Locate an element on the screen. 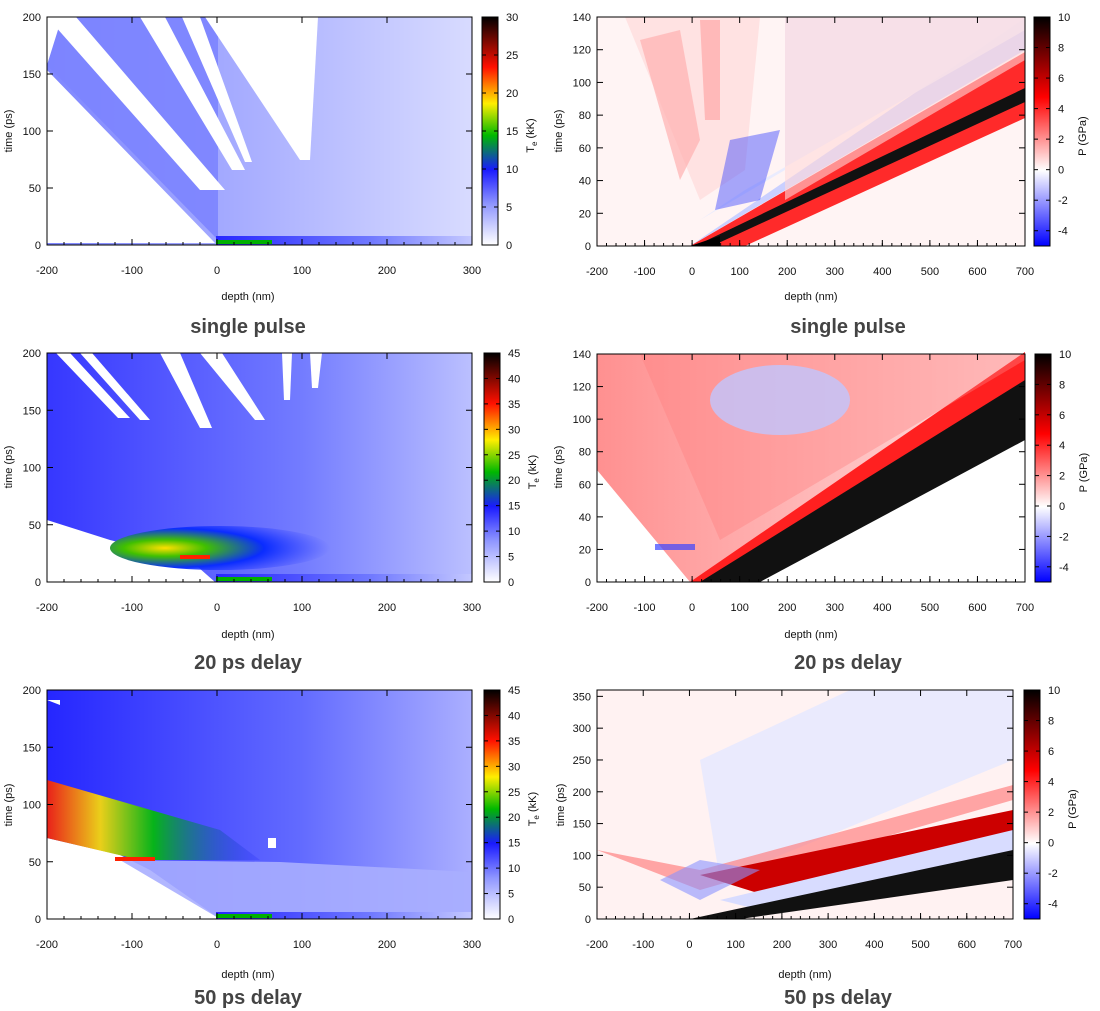 The height and width of the screenshot is (1011, 1100). y-tick-label: 300 is located at coordinates (582, 729).